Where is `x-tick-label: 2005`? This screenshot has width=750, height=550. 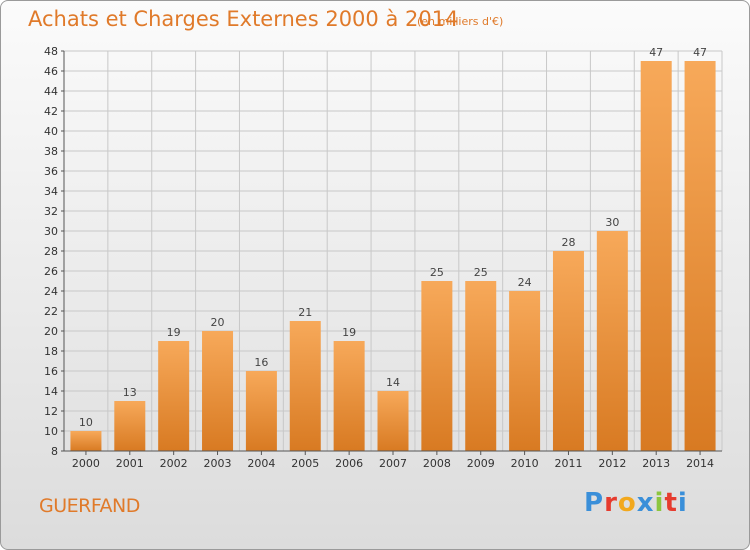 x-tick-label: 2005 is located at coordinates (305, 463).